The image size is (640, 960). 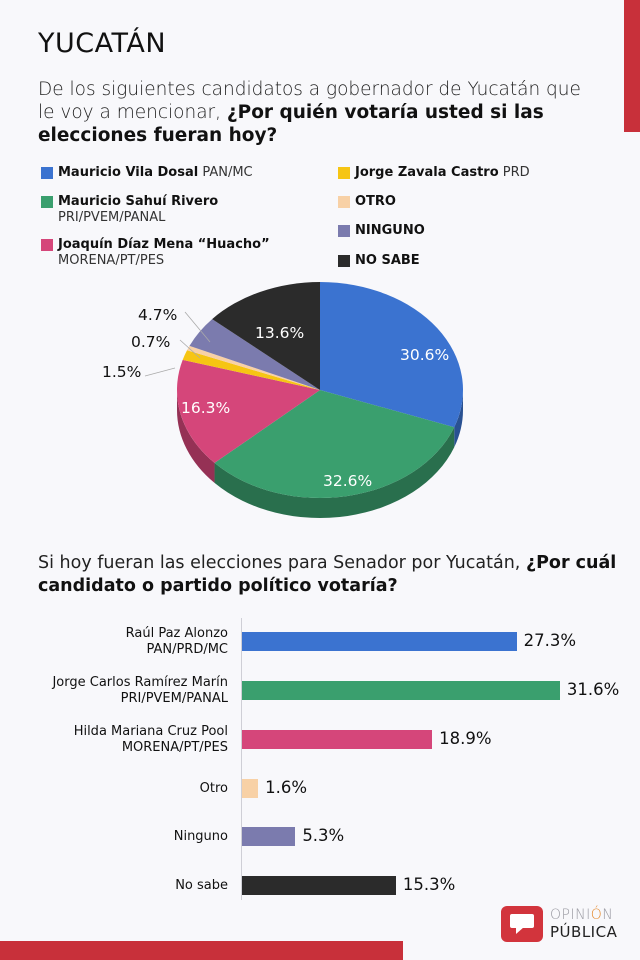 I want to click on page-title: YUCATÁN, so click(x=102, y=43).